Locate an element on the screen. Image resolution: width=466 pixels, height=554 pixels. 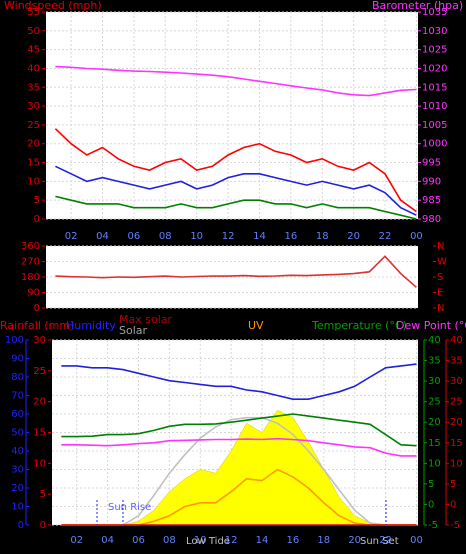
axis-title: Rainfall (mm) is located at coordinates (37, 325).